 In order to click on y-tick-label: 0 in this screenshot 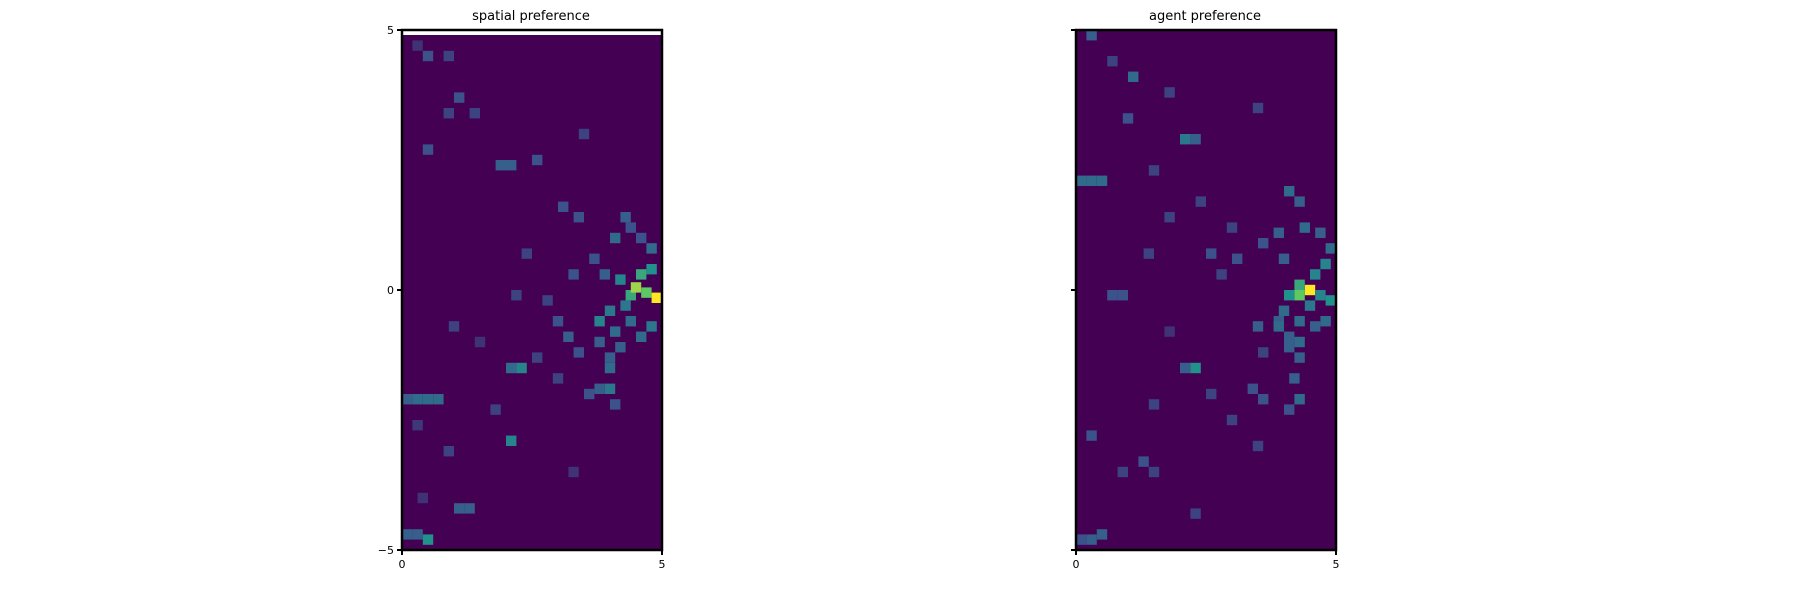, I will do `click(390, 290)`.